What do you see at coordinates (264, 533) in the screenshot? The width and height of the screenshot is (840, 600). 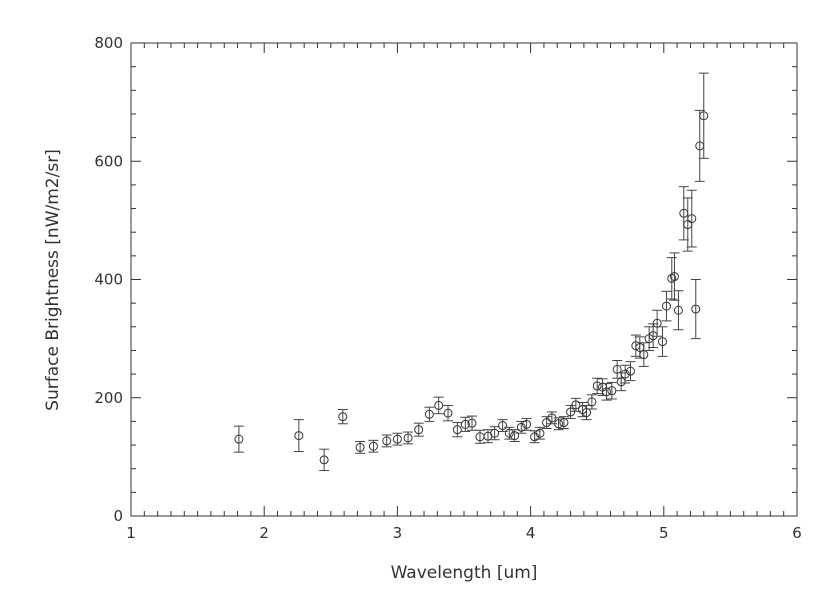 I see `x-tick-label: 2` at bounding box center [264, 533].